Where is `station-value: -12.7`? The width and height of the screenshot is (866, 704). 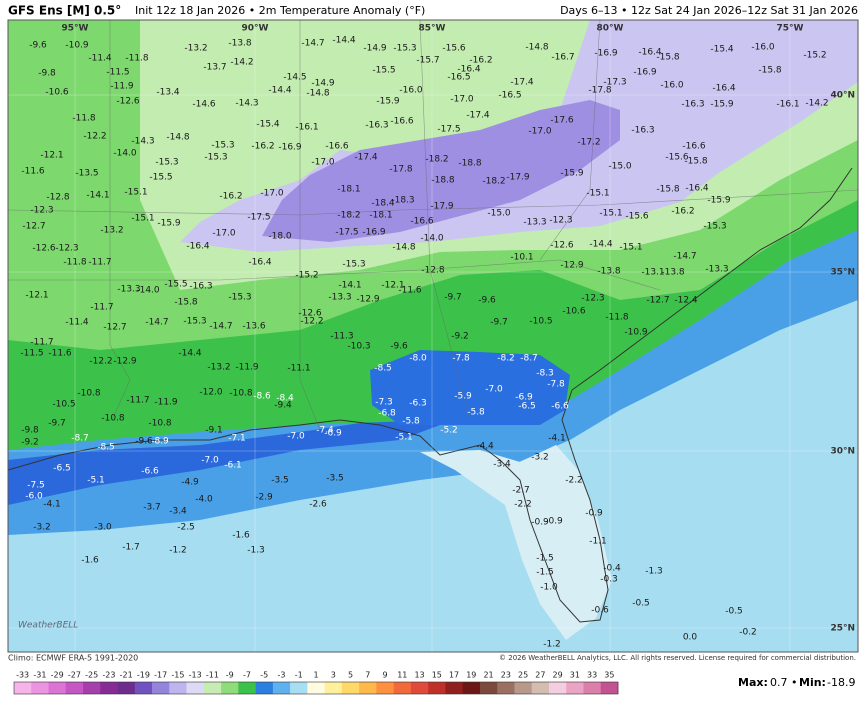 station-value: -12.7 is located at coordinates (114, 328).